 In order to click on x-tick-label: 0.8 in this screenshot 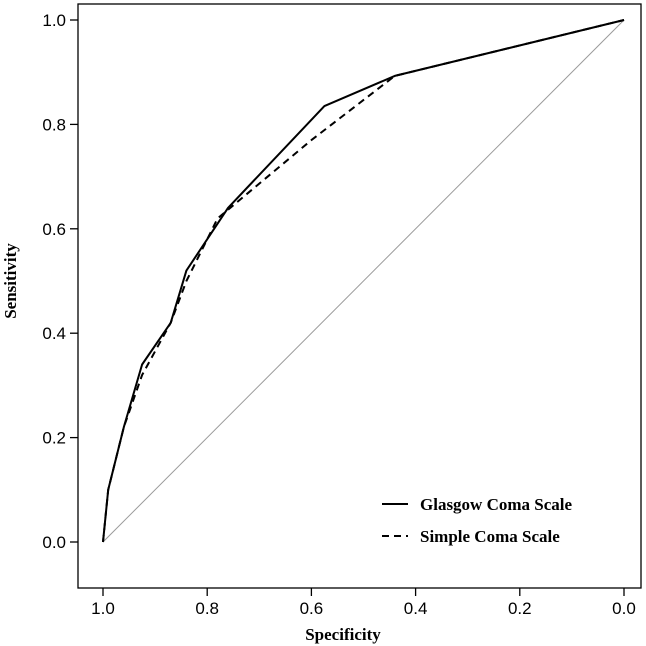, I will do `click(207, 608)`.